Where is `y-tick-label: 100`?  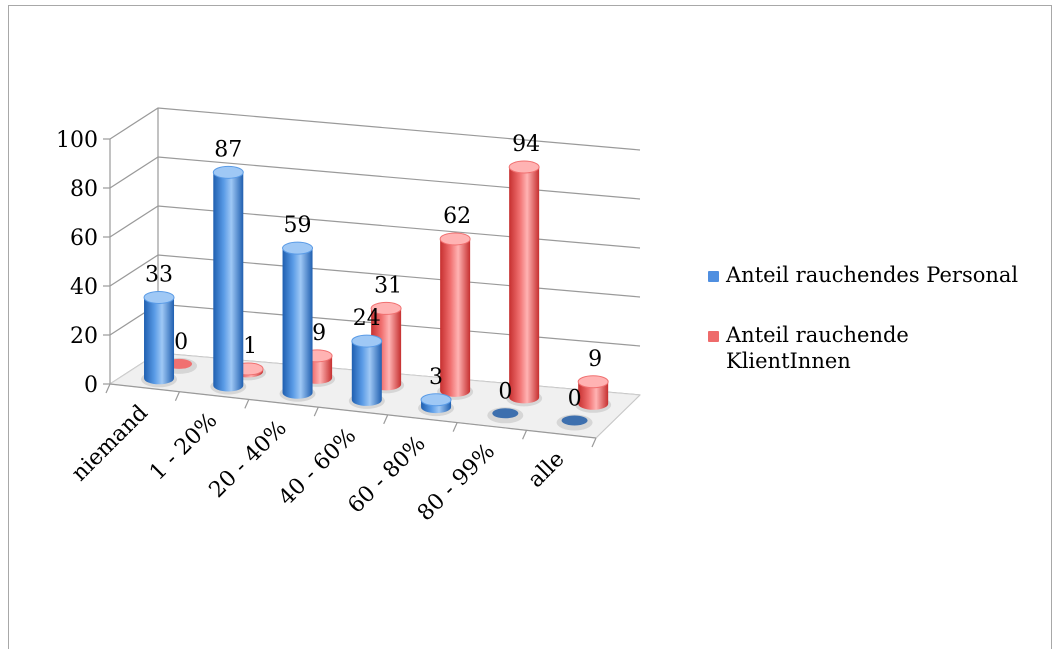 y-tick-label: 100 is located at coordinates (77, 140).